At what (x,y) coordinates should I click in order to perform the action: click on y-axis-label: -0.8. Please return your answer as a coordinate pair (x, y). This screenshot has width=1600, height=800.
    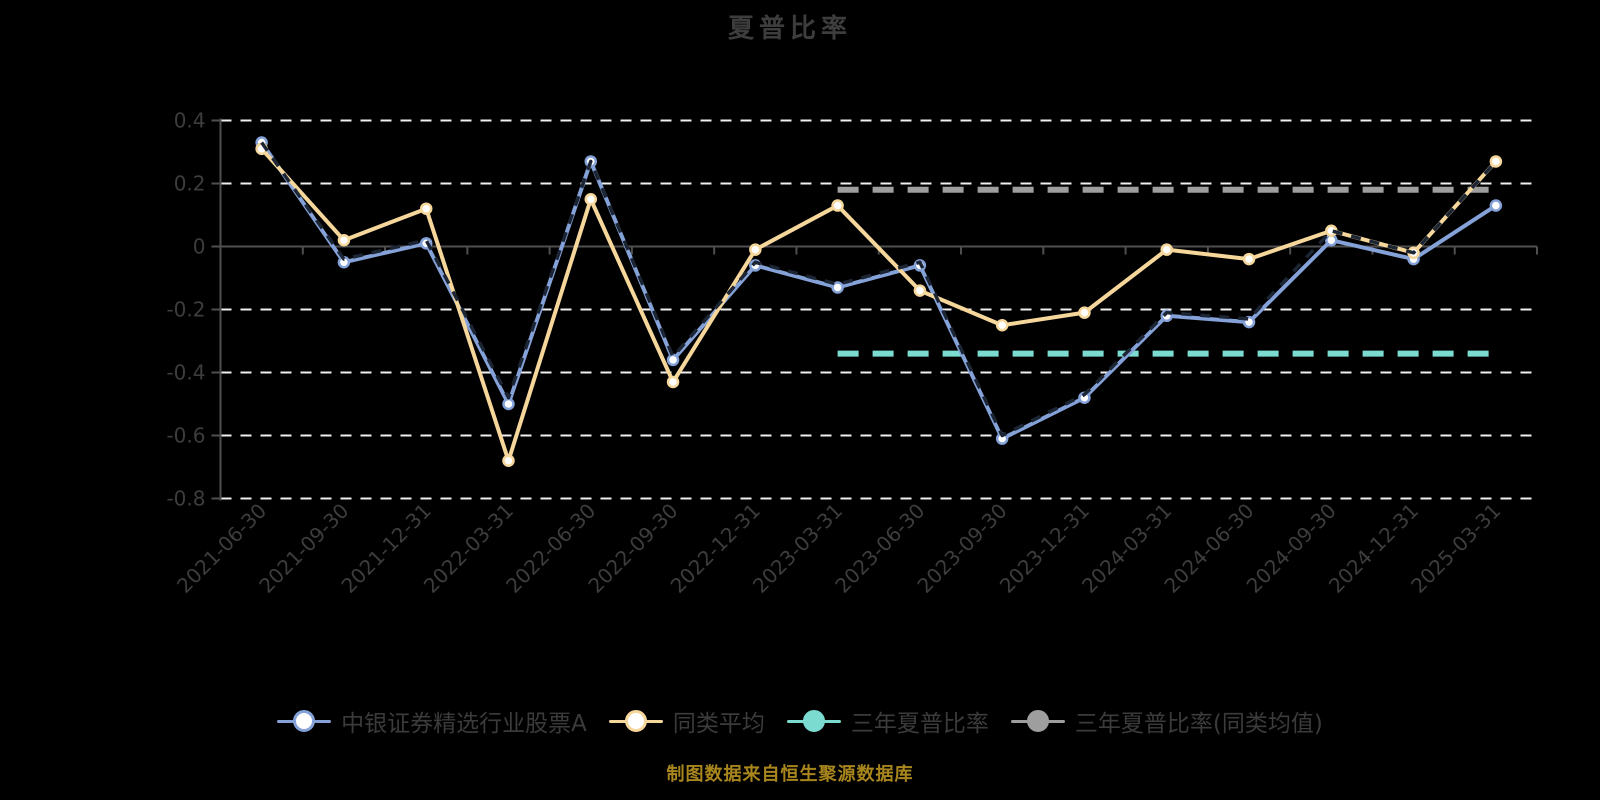
    Looking at the image, I should click on (185, 499).